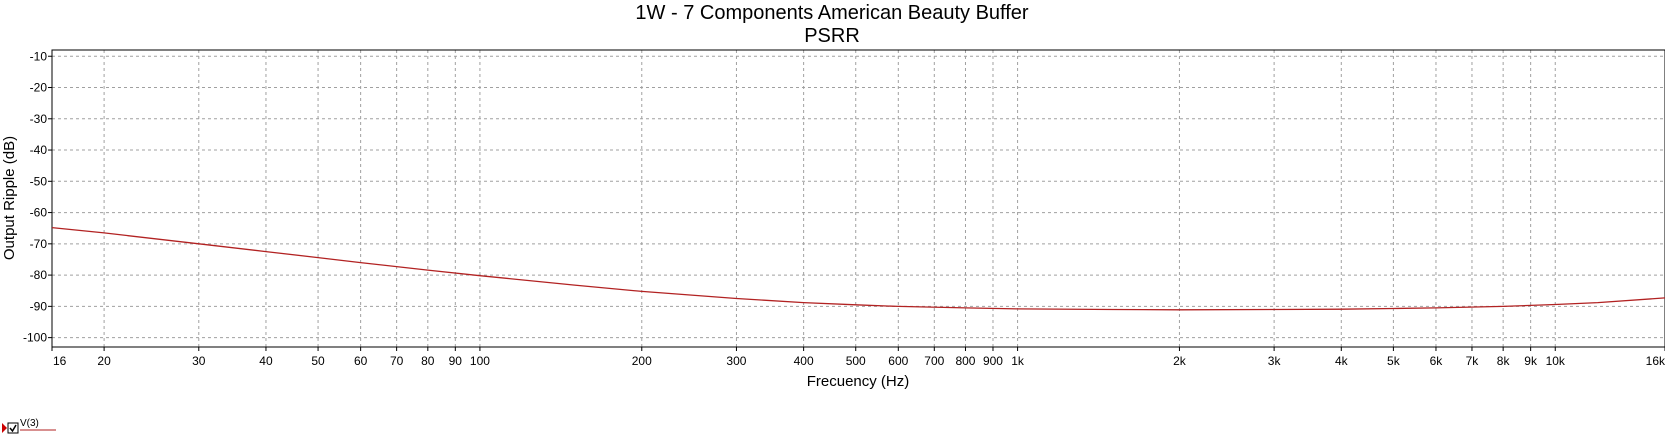 The width and height of the screenshot is (1665, 443). Describe the element at coordinates (1394, 361) in the screenshot. I see `x-tick-label: 5k` at that location.